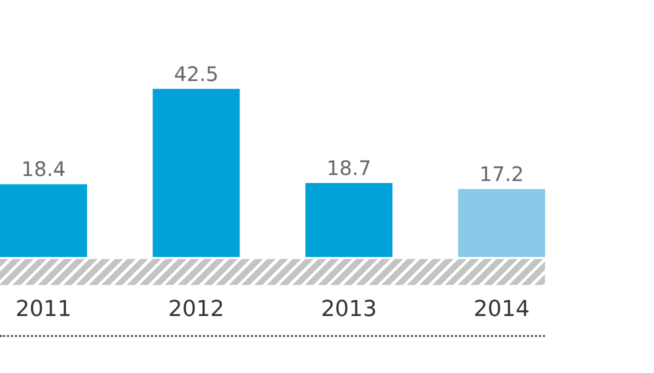  What do you see at coordinates (196, 309) in the screenshot?
I see `x-tick-label: 2012` at bounding box center [196, 309].